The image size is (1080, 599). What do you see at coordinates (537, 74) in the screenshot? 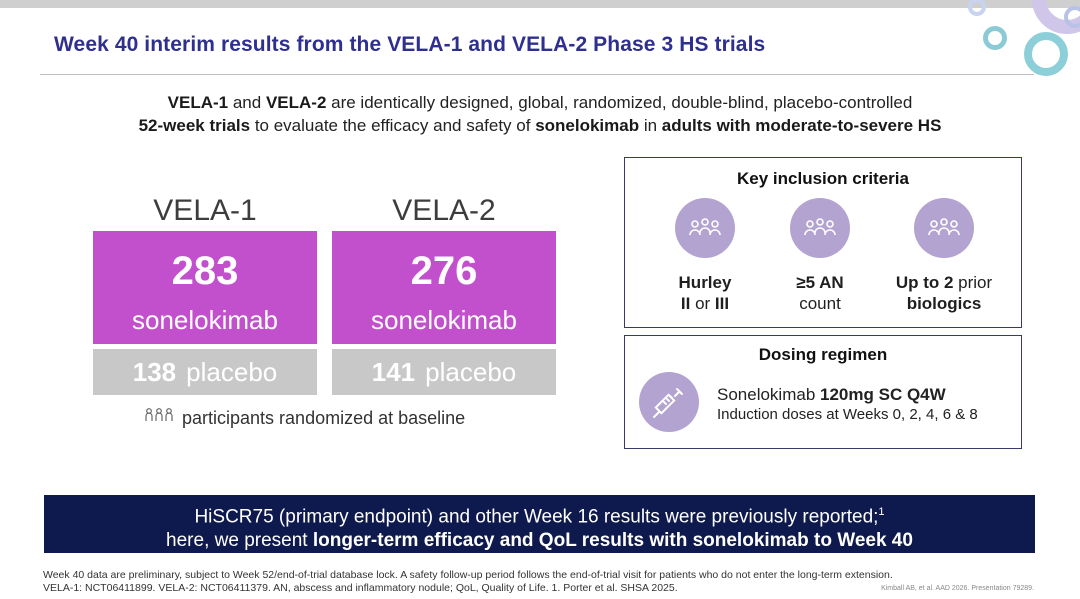
I see `title-divider` at bounding box center [537, 74].